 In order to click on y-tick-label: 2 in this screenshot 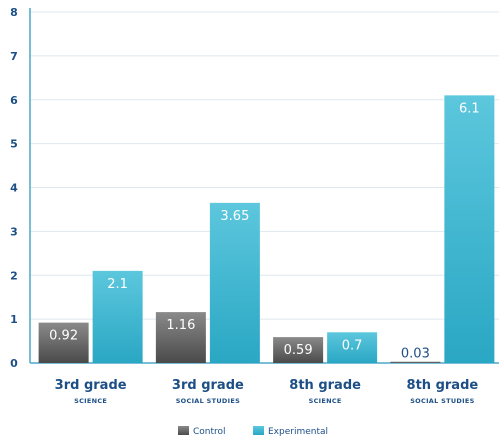, I will do `click(14, 275)`.